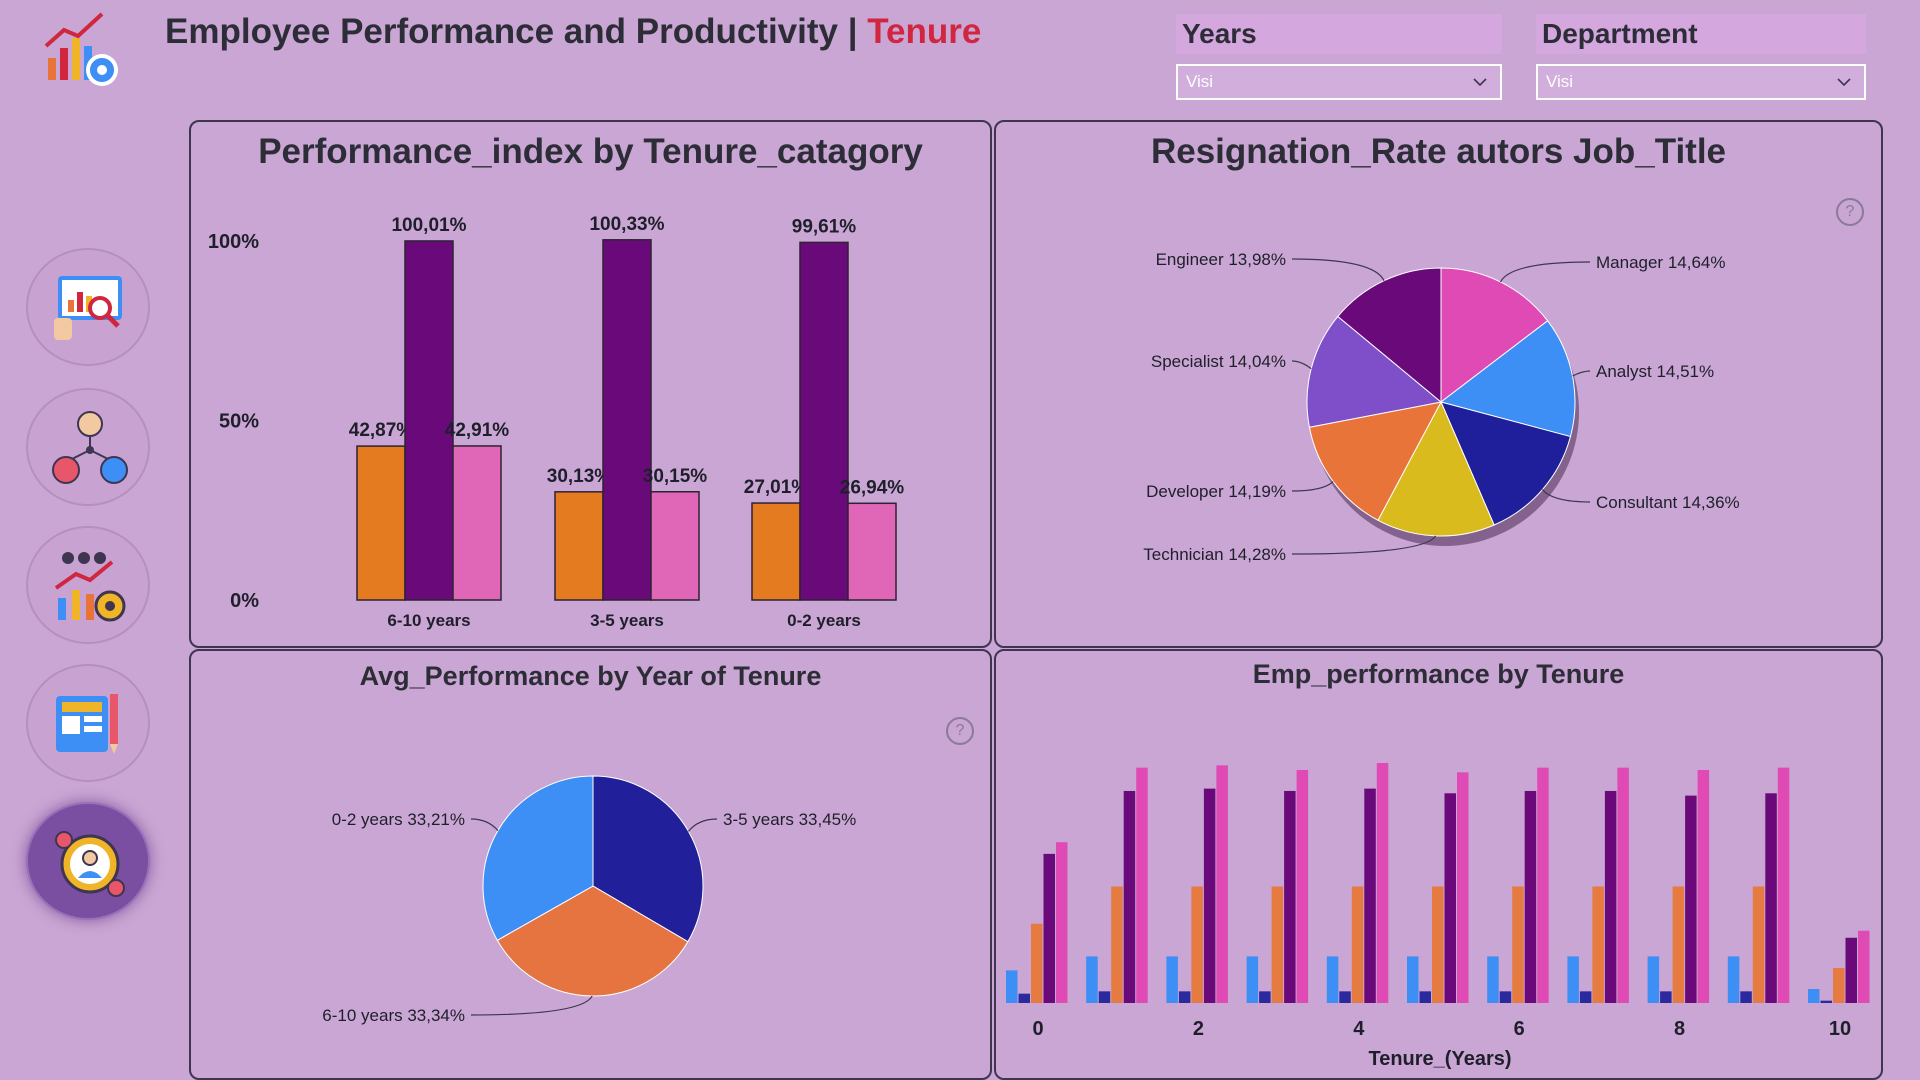 This screenshot has height=1080, width=1920. I want to click on dashboard-analytics-icon, so click(88, 308).